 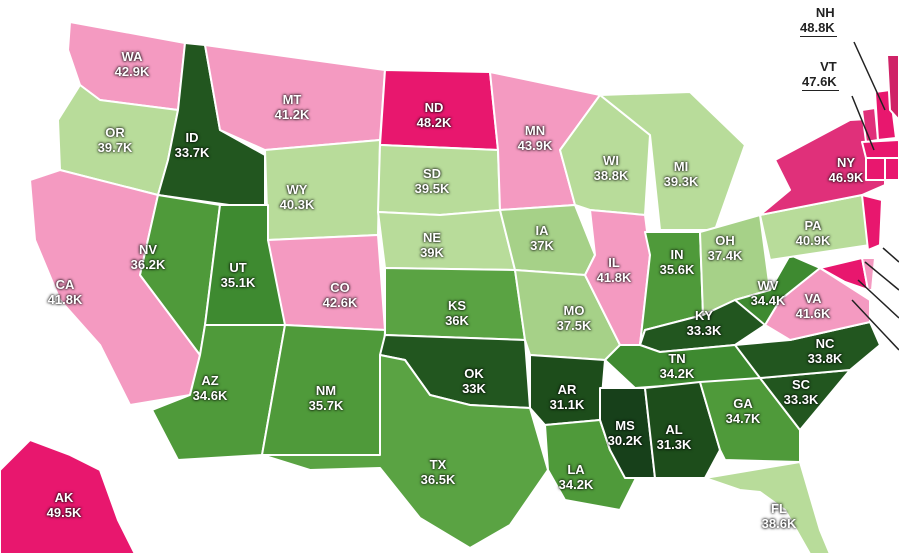 What do you see at coordinates (455, 304) in the screenshot?
I see `state-ks` at bounding box center [455, 304].